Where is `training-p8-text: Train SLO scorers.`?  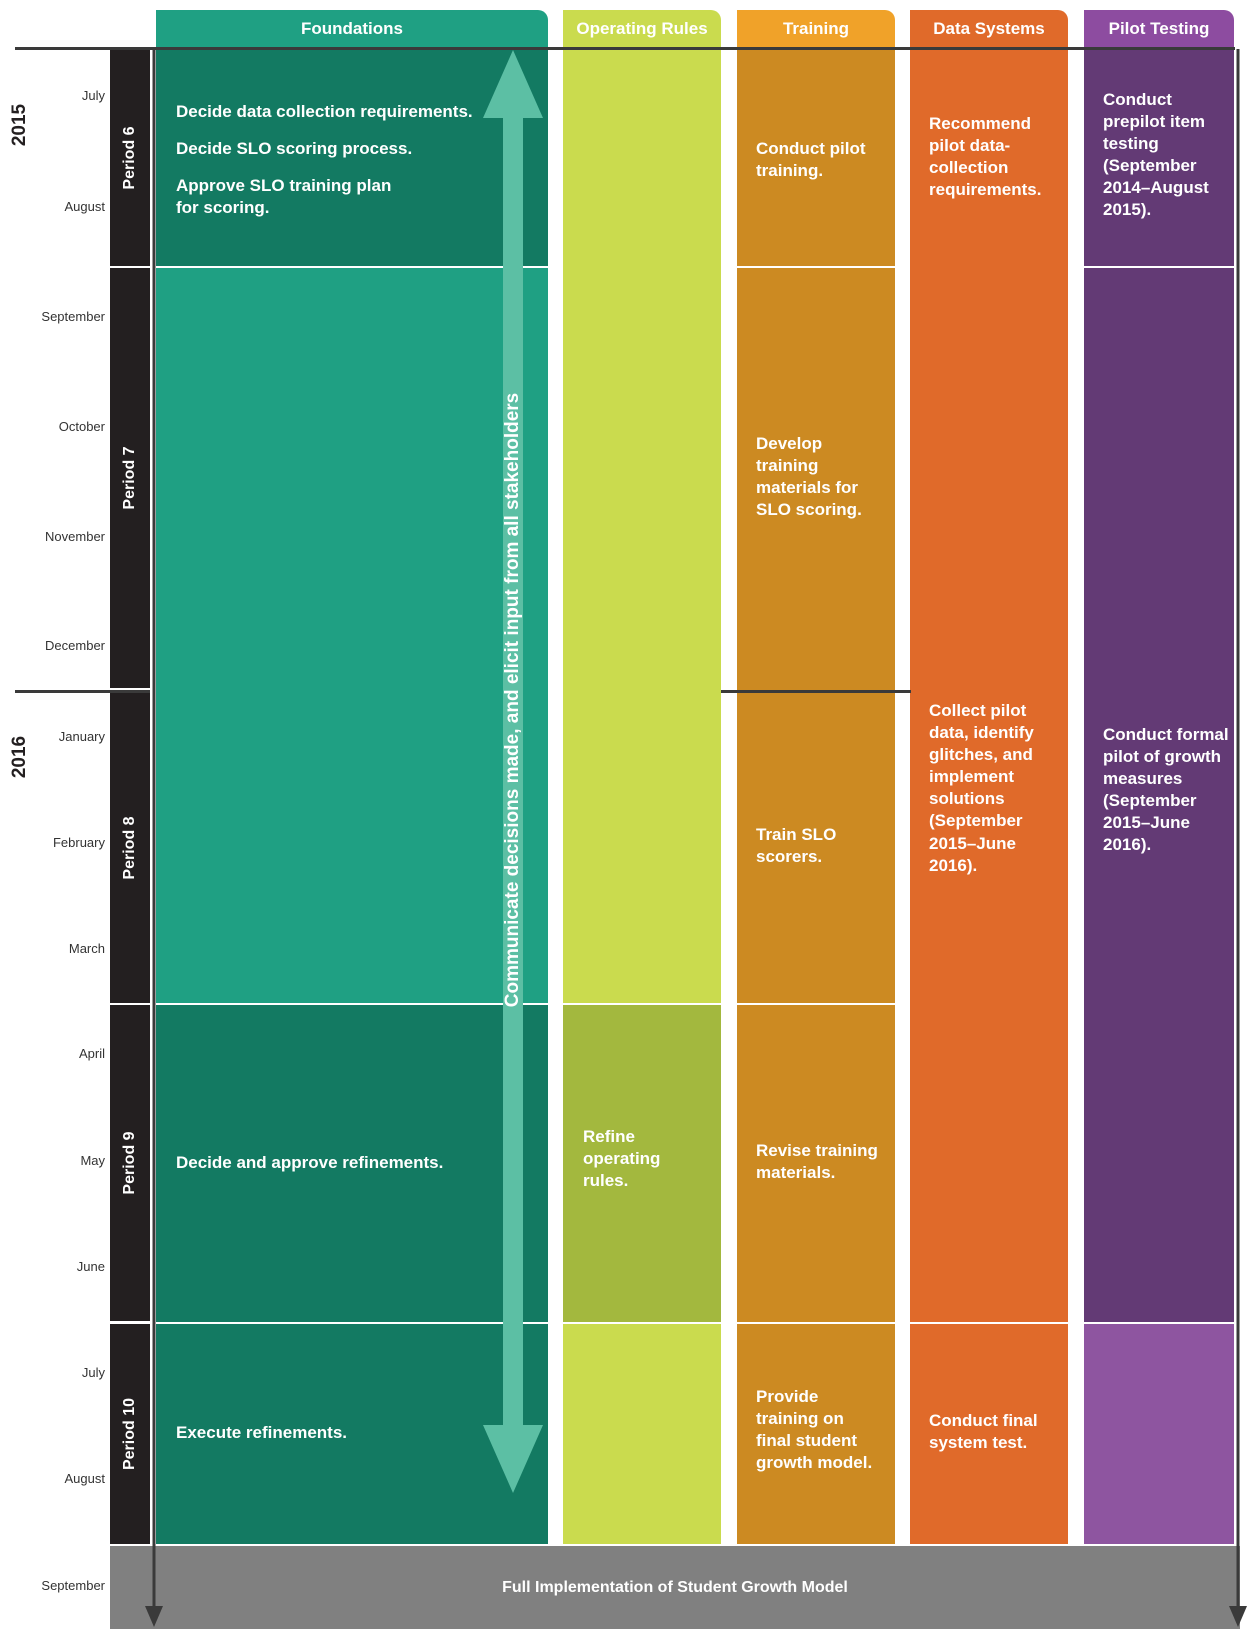
training-p8-text: Train SLO scorers. is located at coordinates (796, 846).